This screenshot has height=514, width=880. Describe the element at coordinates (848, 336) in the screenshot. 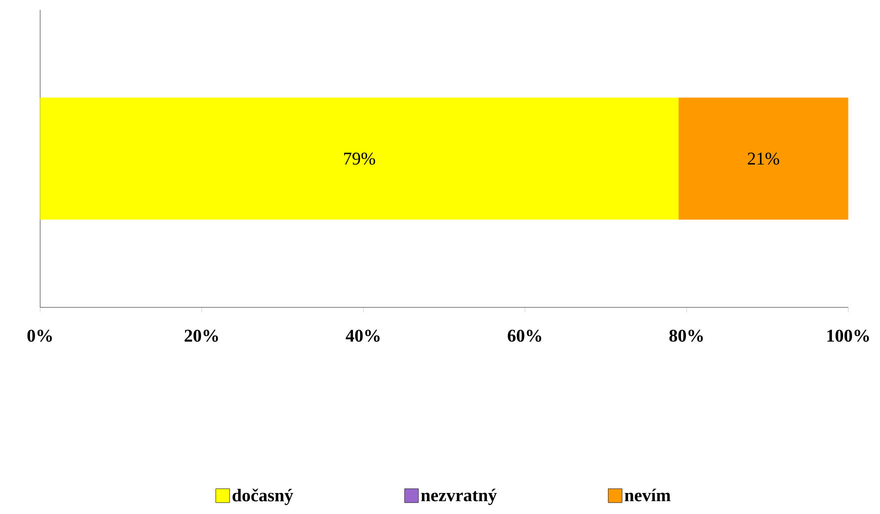

I see `x-tick-label: 100%` at that location.